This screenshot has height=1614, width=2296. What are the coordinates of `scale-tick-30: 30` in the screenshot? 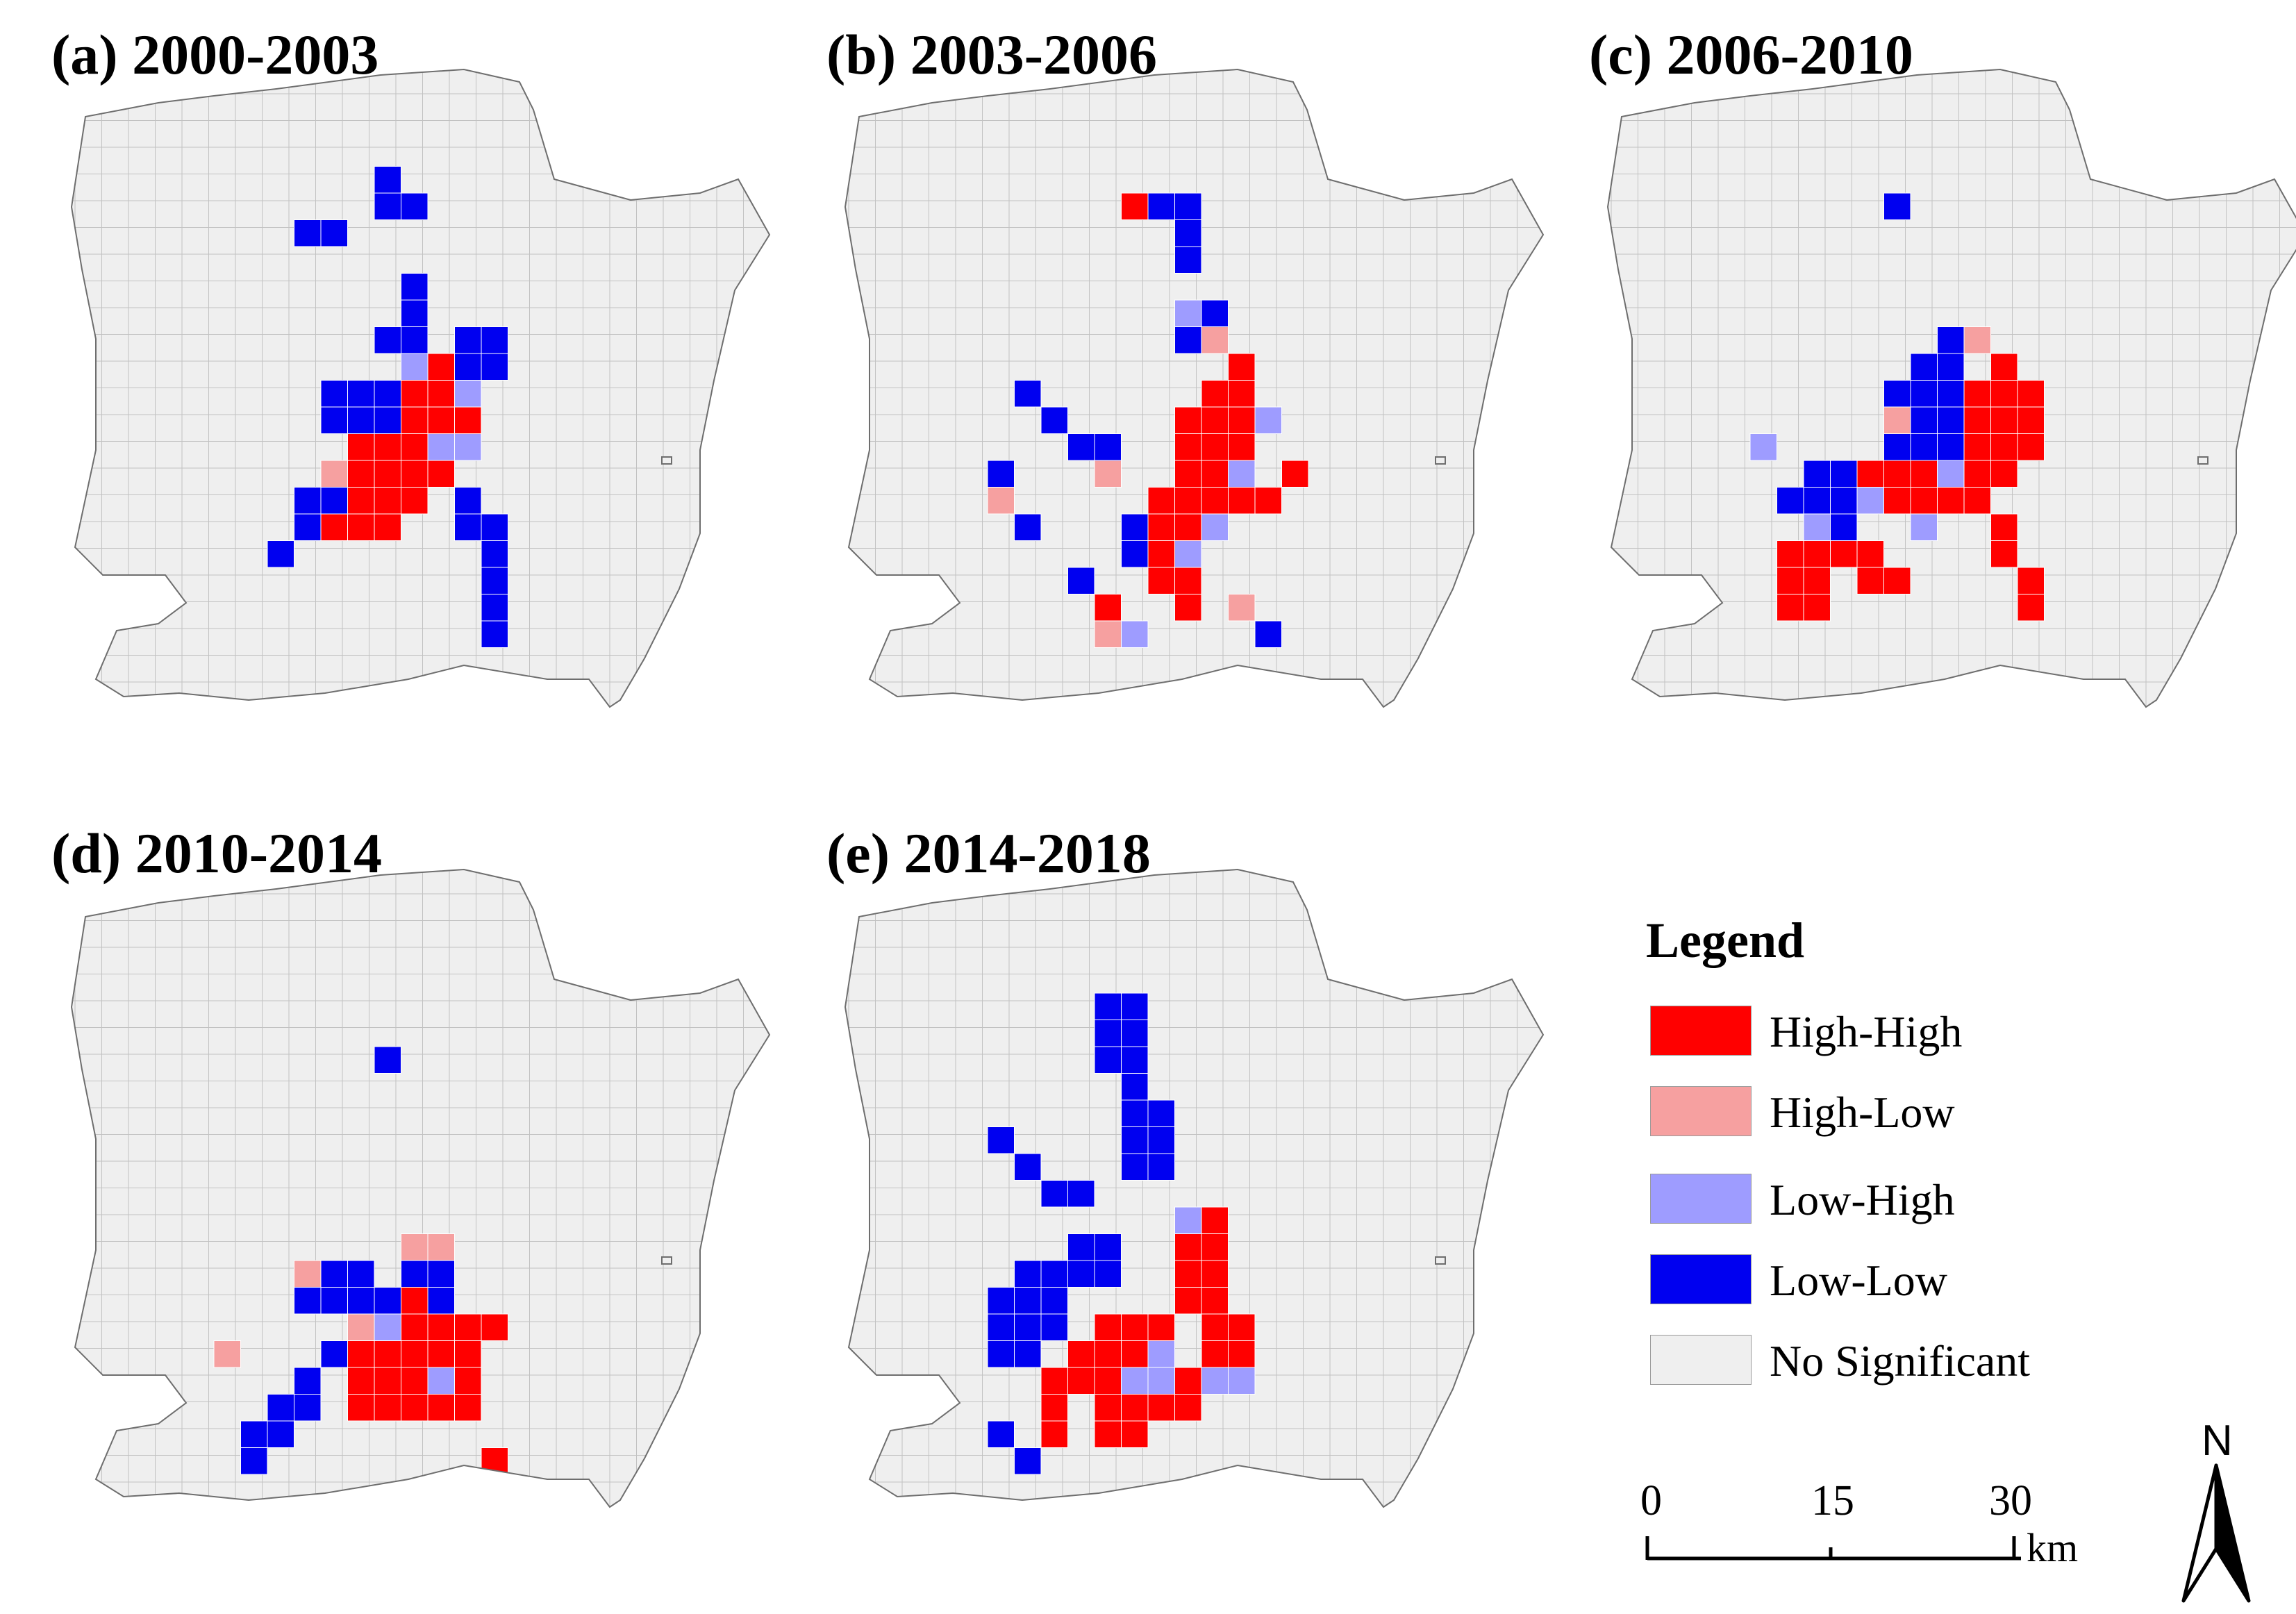 It's located at (2011, 1500).